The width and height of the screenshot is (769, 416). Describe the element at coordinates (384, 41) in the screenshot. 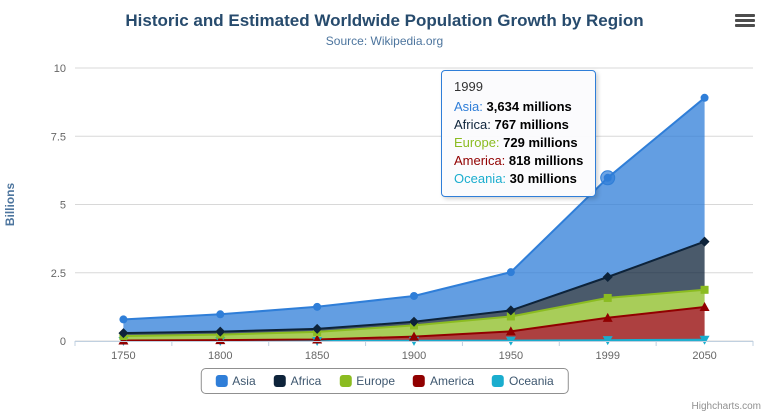

I see `chart-subtitle: Source: Wikipedia.org` at that location.